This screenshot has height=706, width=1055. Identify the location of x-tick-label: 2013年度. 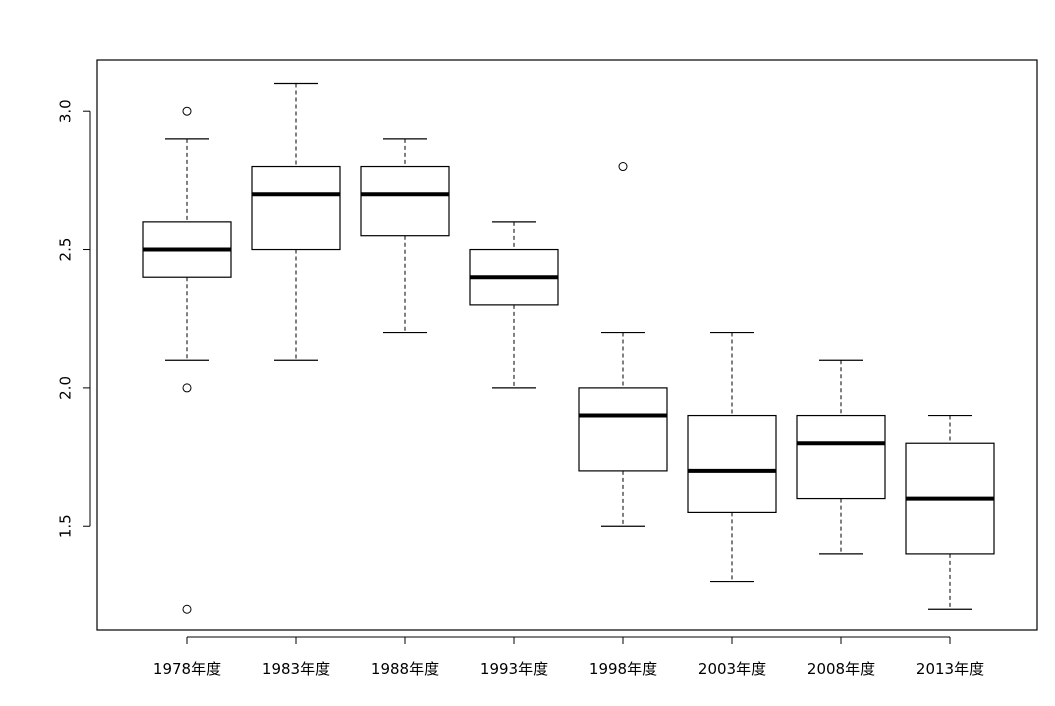
(950, 669).